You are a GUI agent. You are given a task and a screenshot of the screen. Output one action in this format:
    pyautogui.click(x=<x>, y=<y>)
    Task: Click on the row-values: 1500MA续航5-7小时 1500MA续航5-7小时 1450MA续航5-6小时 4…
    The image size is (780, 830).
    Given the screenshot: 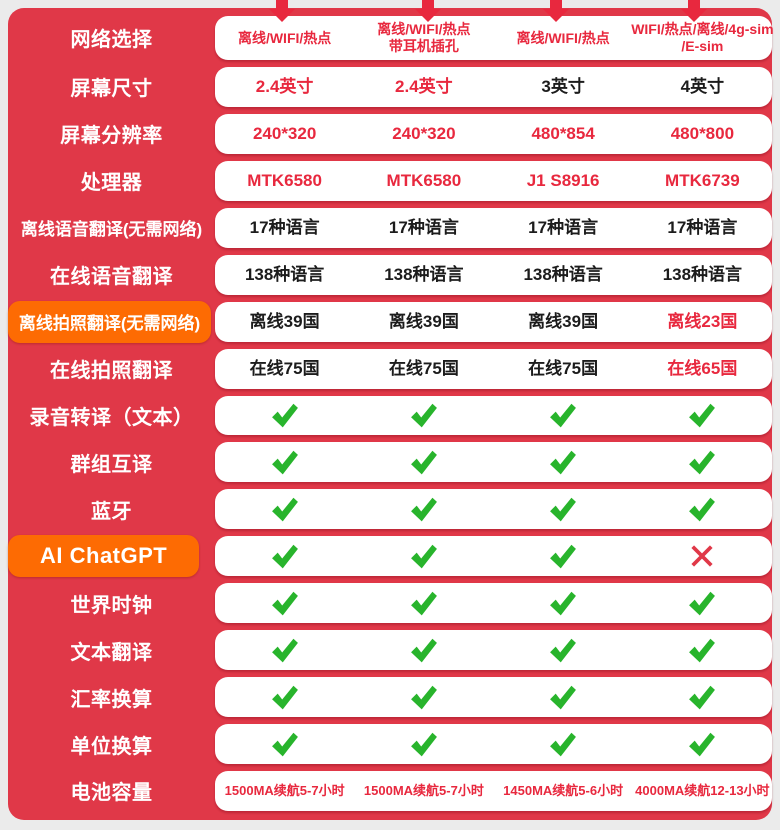 What is the action you would take?
    pyautogui.click(x=493, y=791)
    